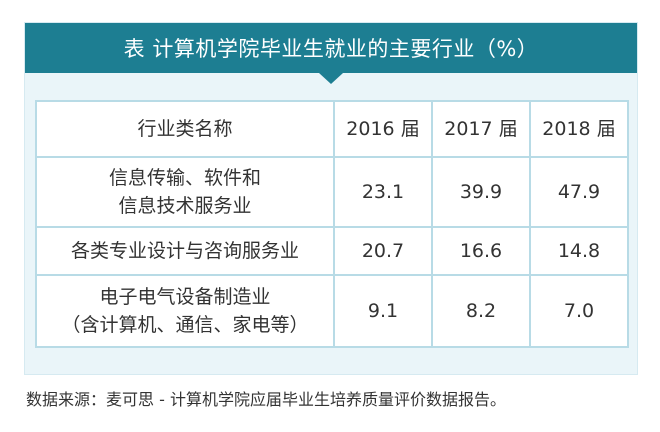 The image size is (660, 432). Describe the element at coordinates (185, 129) in the screenshot. I see `header-industry-name: 行业类名称` at that location.